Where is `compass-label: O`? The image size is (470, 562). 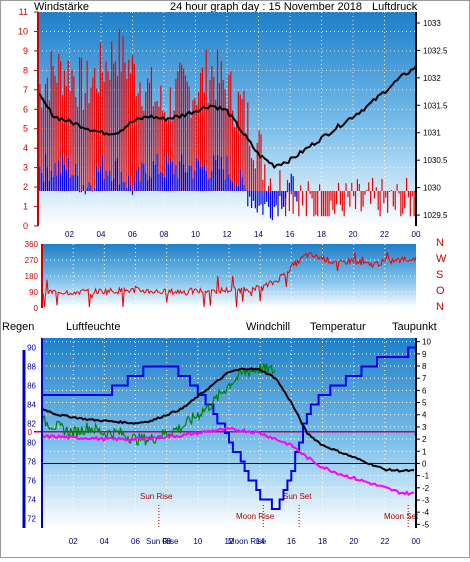 compass-label: O is located at coordinates (440, 291).